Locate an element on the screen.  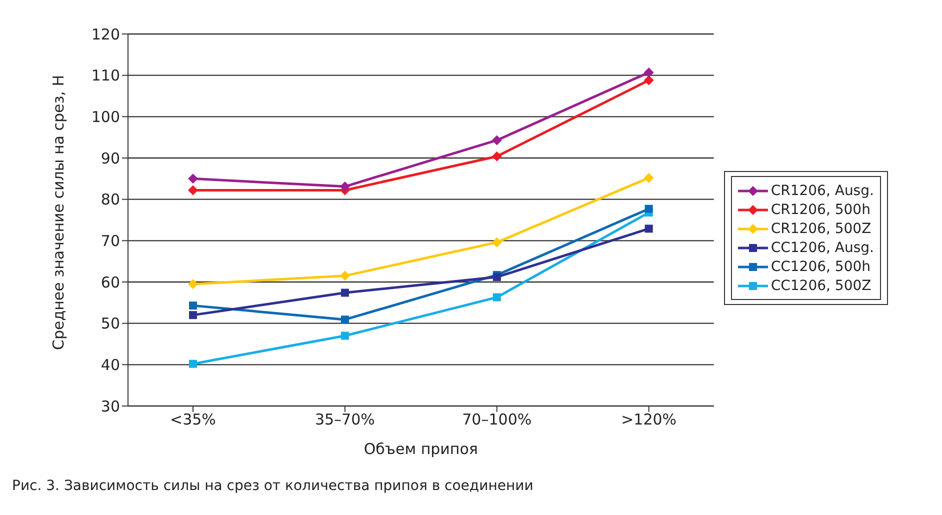
x-tick-label: <35% is located at coordinates (193, 419).